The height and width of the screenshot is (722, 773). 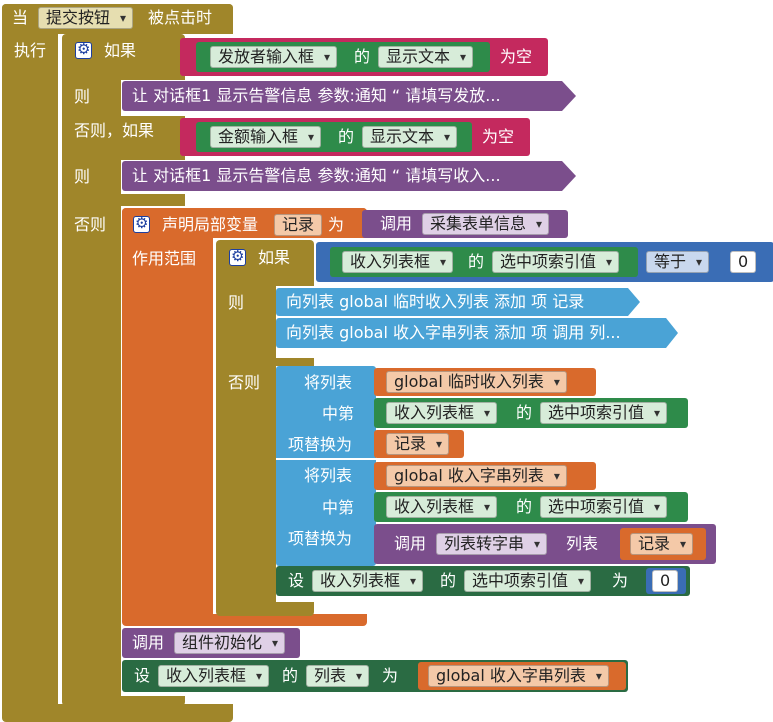 I want to click on add-item-block-1-tail, so click(x=634, y=302).